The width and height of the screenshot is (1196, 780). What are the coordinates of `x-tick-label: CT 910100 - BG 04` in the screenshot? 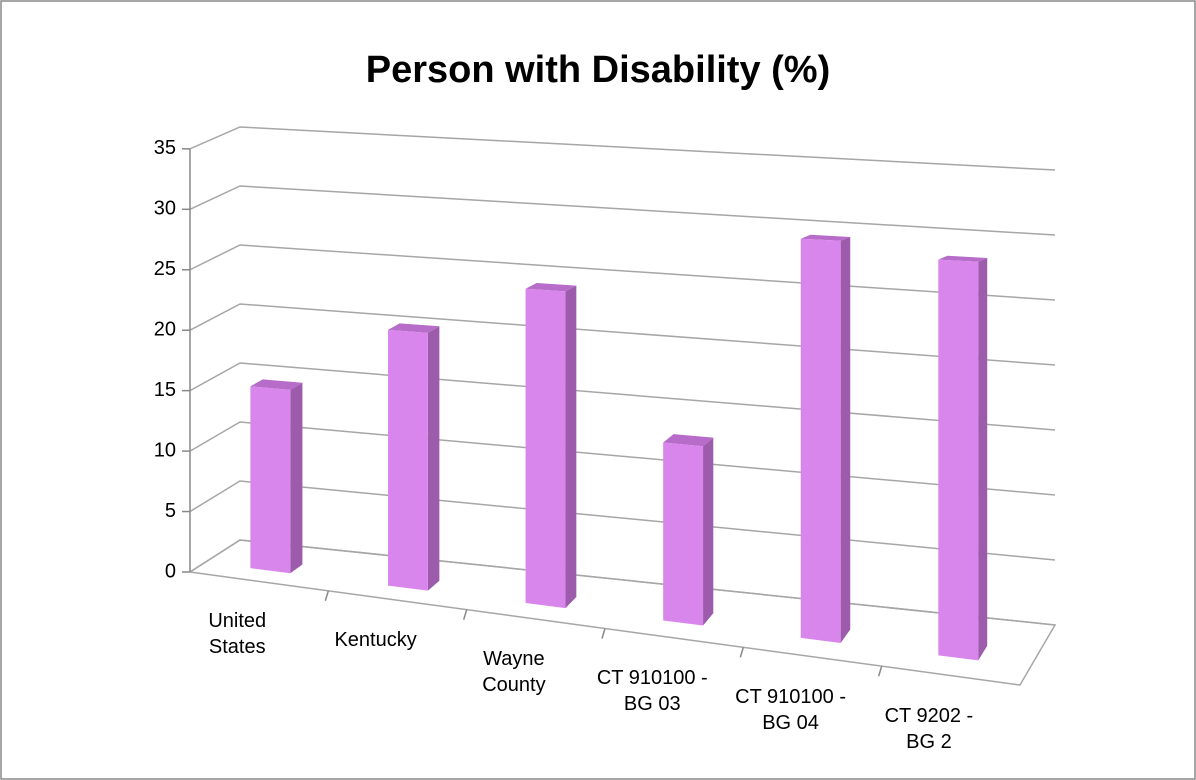 It's located at (790, 709).